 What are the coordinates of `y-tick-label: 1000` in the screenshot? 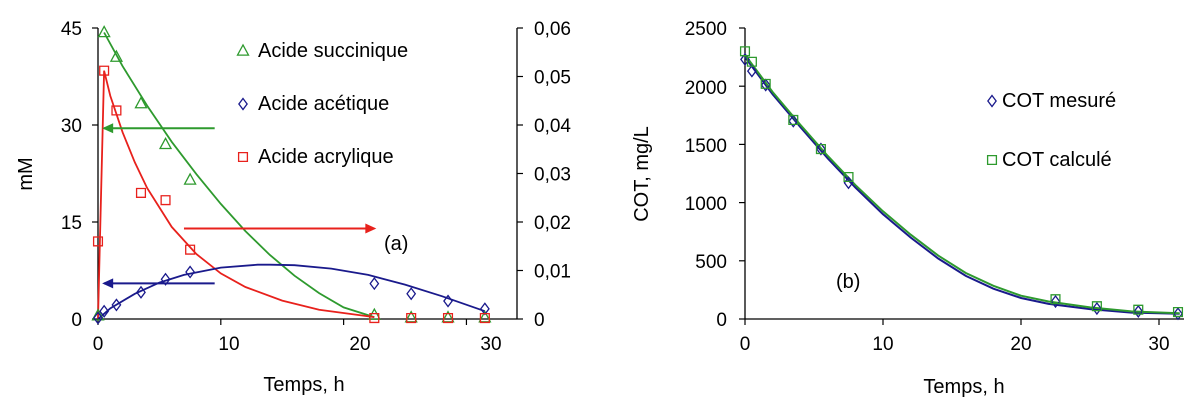 It's located at (706, 204).